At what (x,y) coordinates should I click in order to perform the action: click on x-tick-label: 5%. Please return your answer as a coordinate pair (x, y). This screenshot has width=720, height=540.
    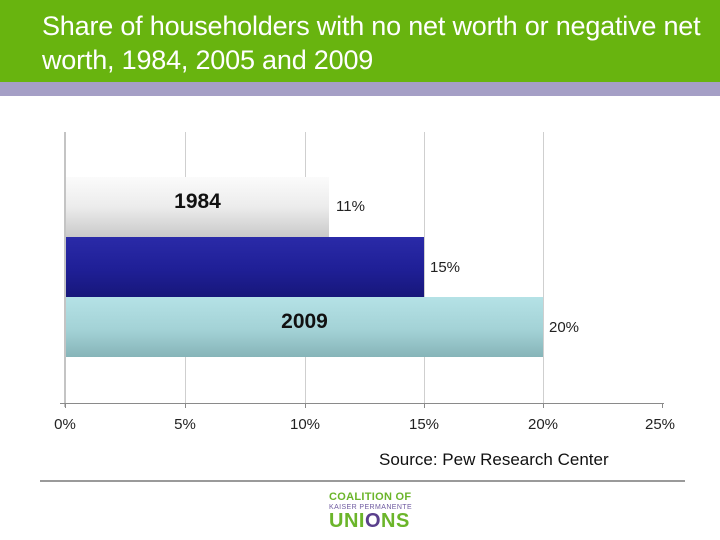
    Looking at the image, I should click on (185, 424).